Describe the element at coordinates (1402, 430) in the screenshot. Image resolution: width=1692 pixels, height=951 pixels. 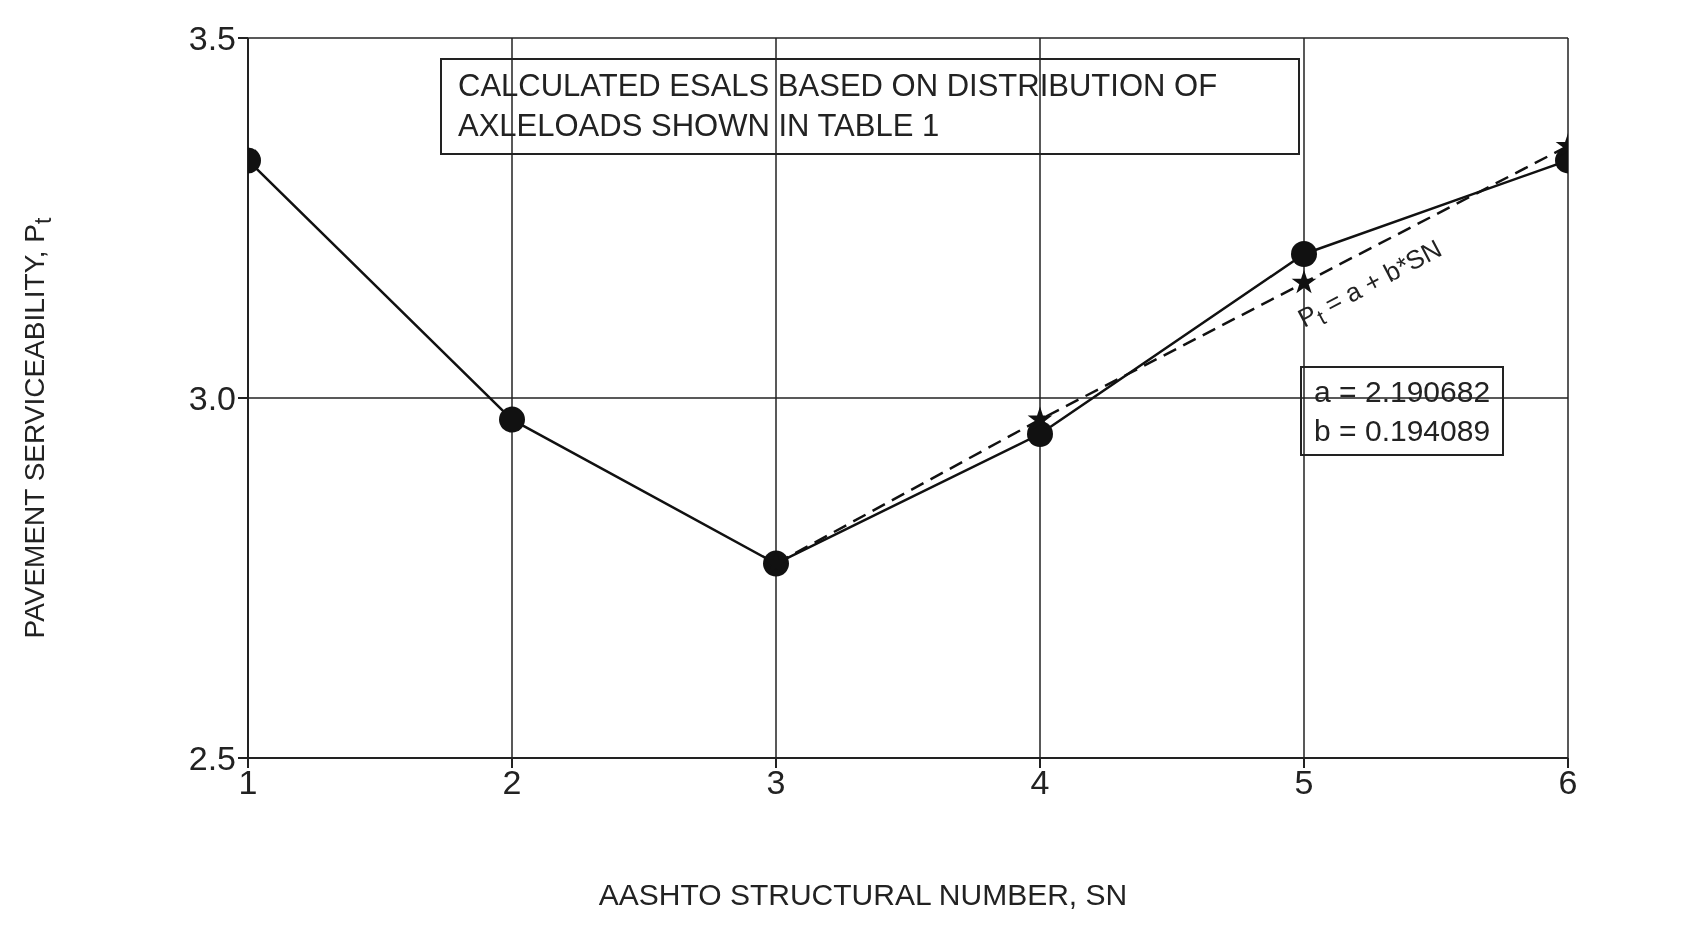
I see `annotation: b = 0.194089` at that location.